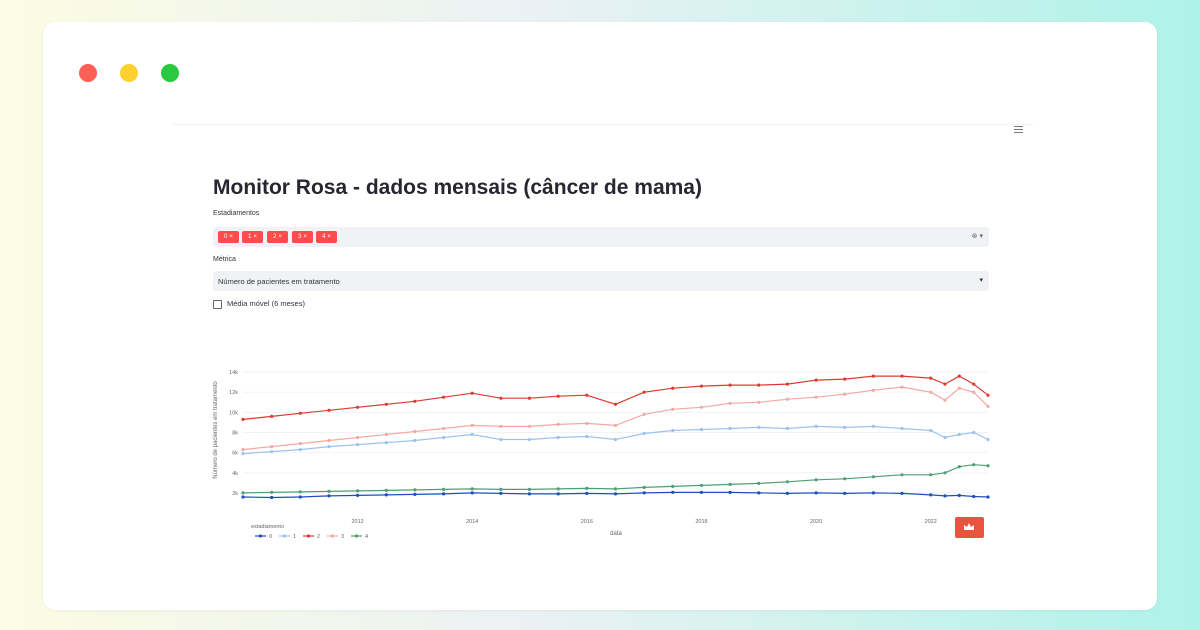  Describe the element at coordinates (129, 73) in the screenshot. I see `minimize-dot` at that location.